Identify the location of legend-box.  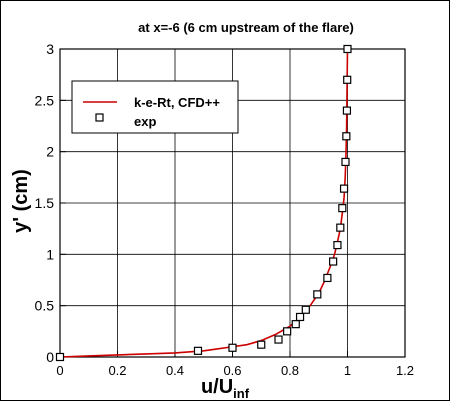
(155, 107).